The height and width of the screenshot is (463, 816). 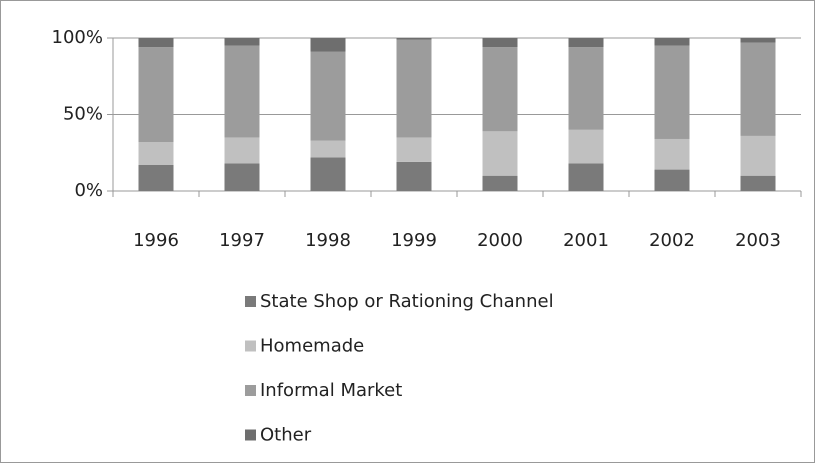 What do you see at coordinates (242, 240) in the screenshot?
I see `x-tick-label: 1997` at bounding box center [242, 240].